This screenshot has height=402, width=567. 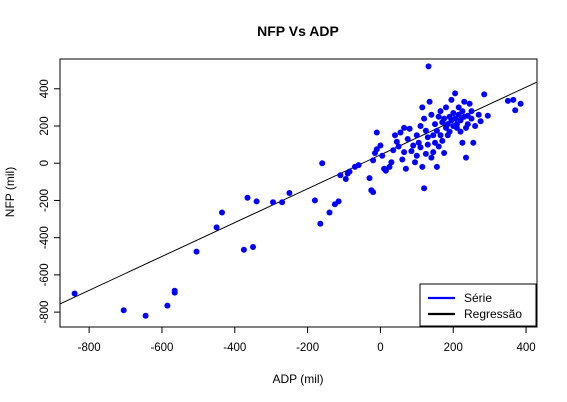 What do you see at coordinates (10, 192) in the screenshot?
I see `y-axis-label: NFP (mil)` at bounding box center [10, 192].